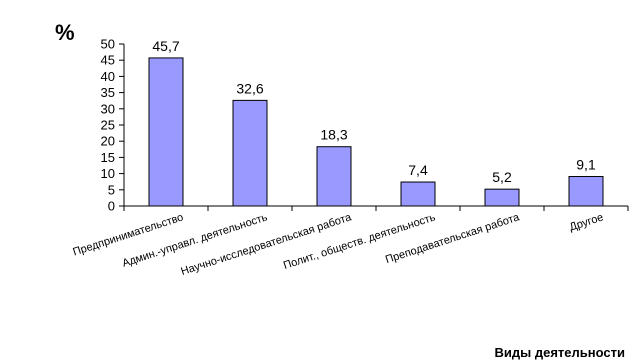 The height and width of the screenshot is (363, 629). Describe the element at coordinates (108, 157) in the screenshot. I see `y-tick-label: 15` at that location.